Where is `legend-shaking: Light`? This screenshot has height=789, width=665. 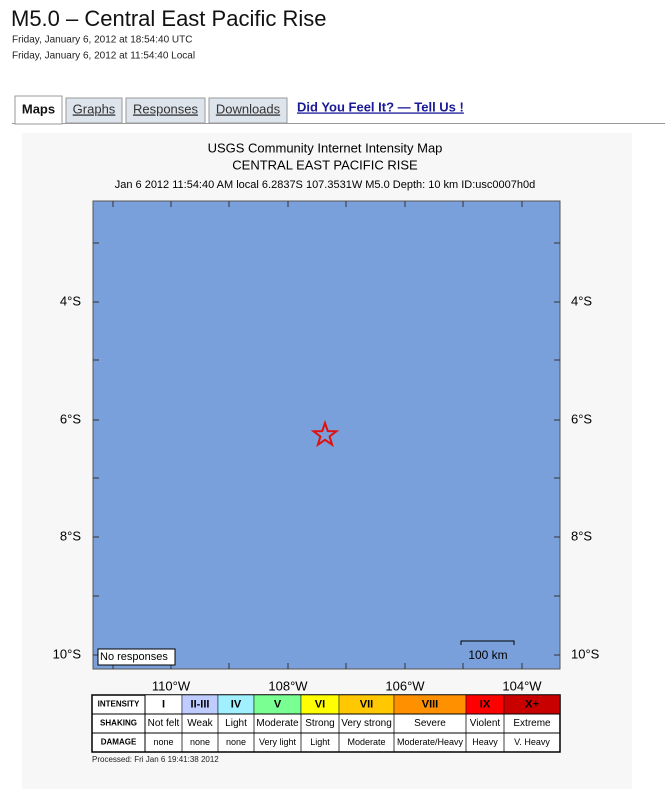
legend-shaking: Light is located at coordinates (236, 723).